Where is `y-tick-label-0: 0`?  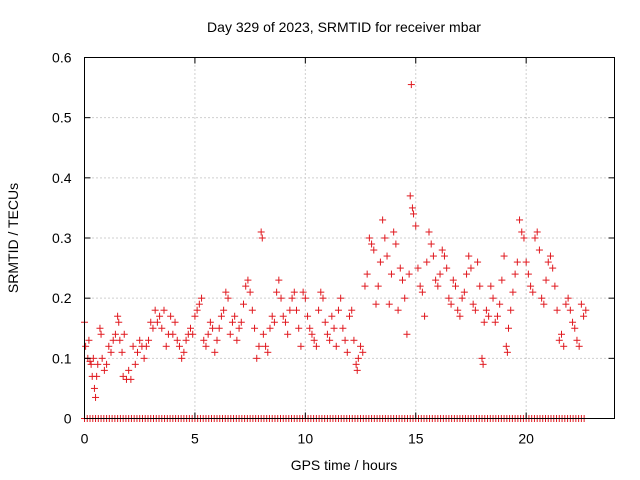 y-tick-label-0: 0 is located at coordinates (68, 419).